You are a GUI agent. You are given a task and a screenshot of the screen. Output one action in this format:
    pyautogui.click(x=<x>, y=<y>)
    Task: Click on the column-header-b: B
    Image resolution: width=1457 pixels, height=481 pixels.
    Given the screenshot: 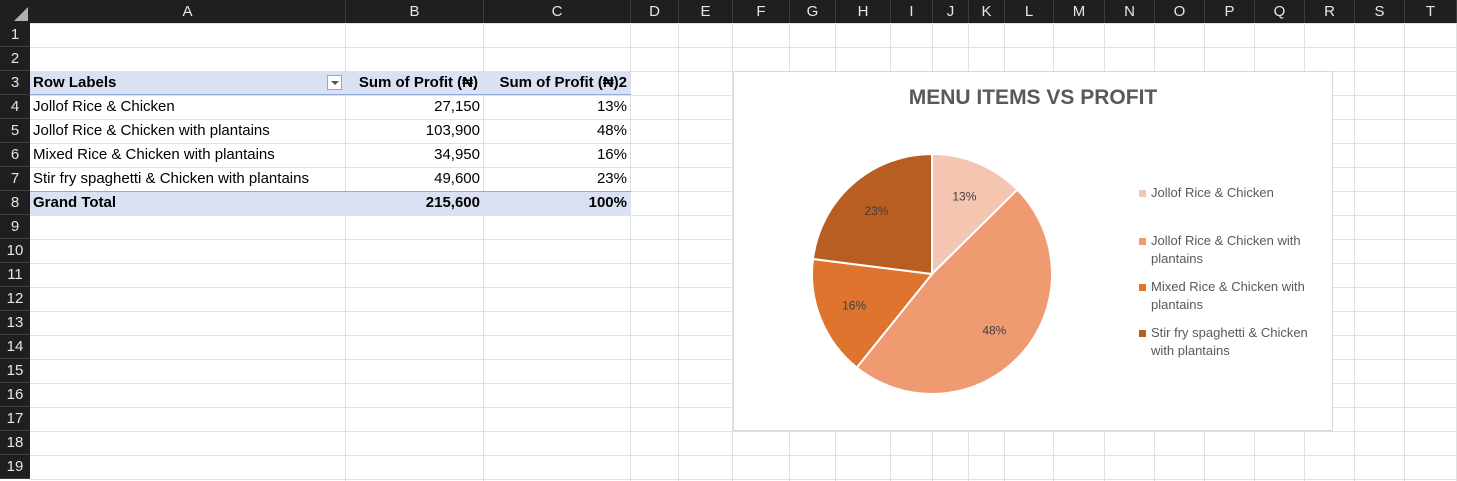 What is the action you would take?
    pyautogui.click(x=415, y=11)
    